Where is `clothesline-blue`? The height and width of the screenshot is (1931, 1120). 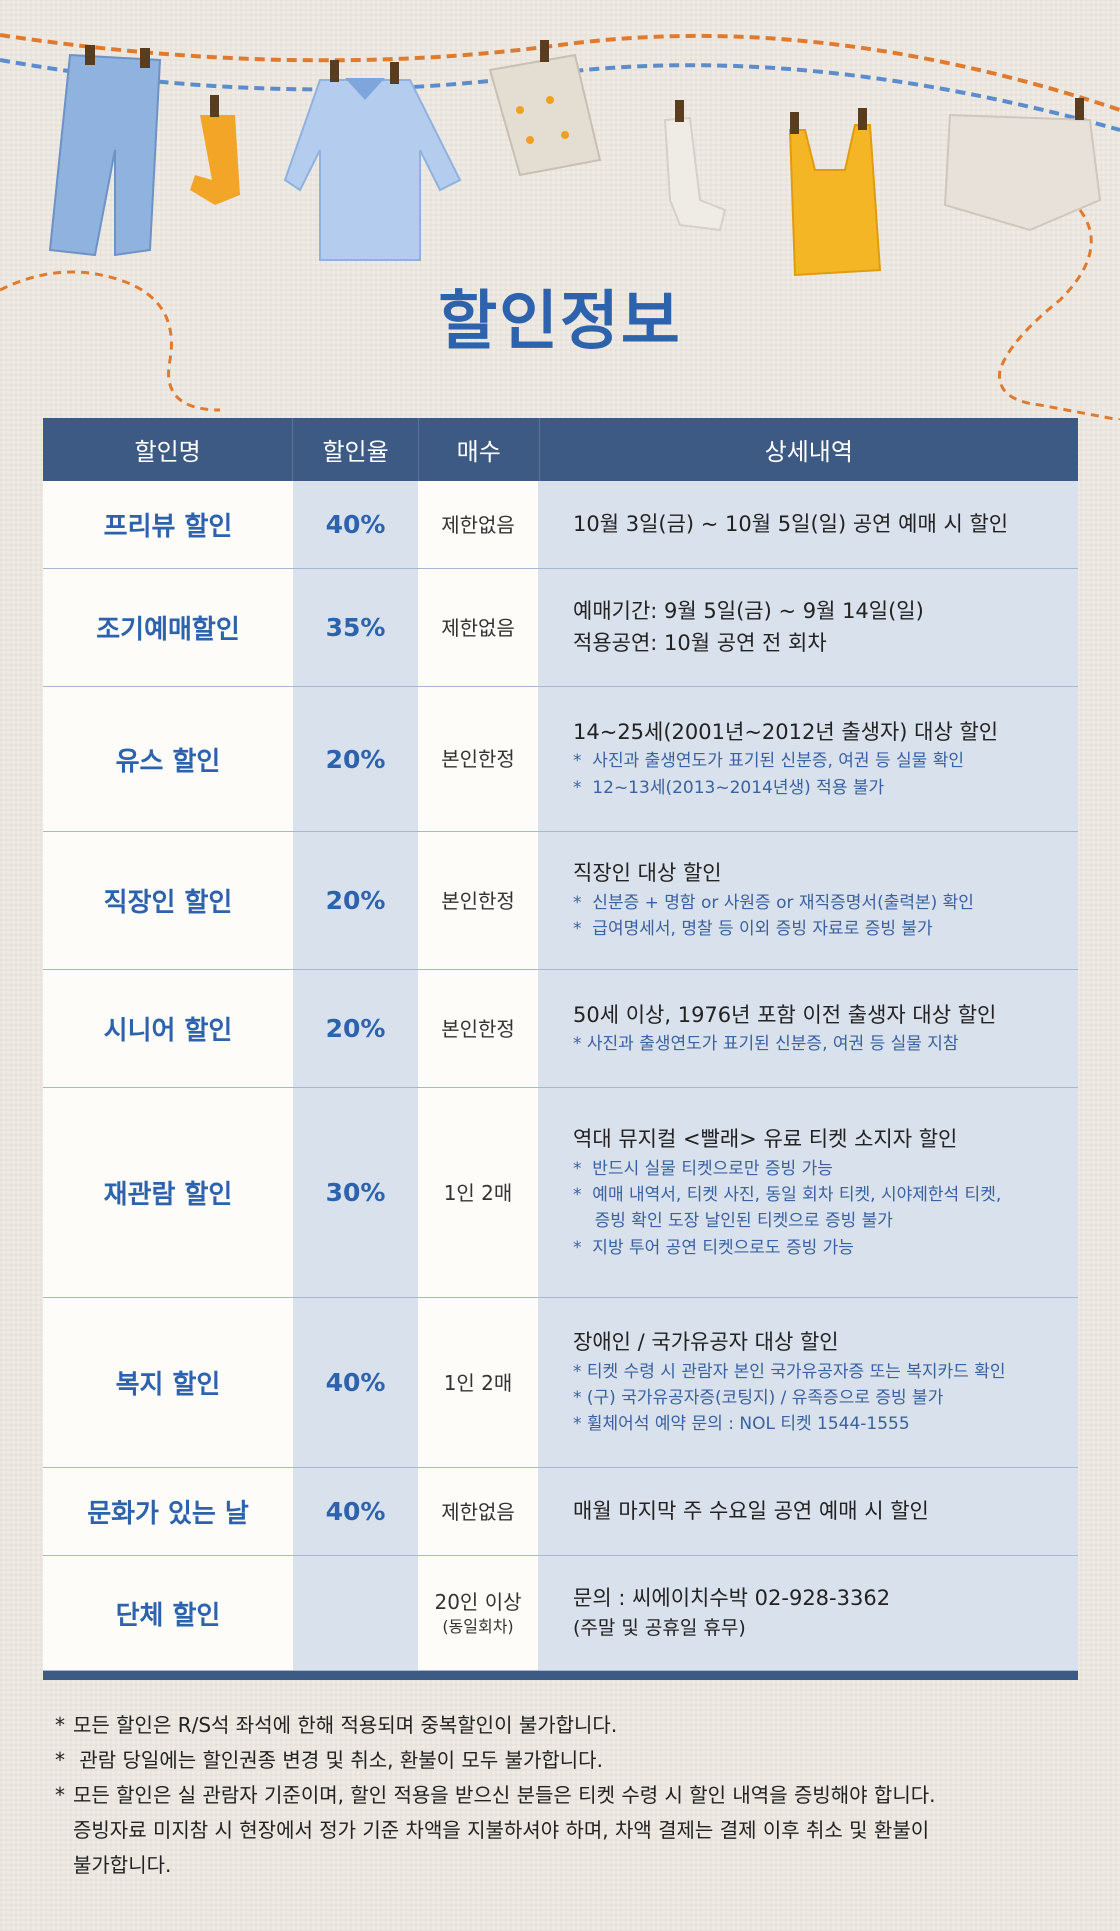
clothesline-blue is located at coordinates (560, 95).